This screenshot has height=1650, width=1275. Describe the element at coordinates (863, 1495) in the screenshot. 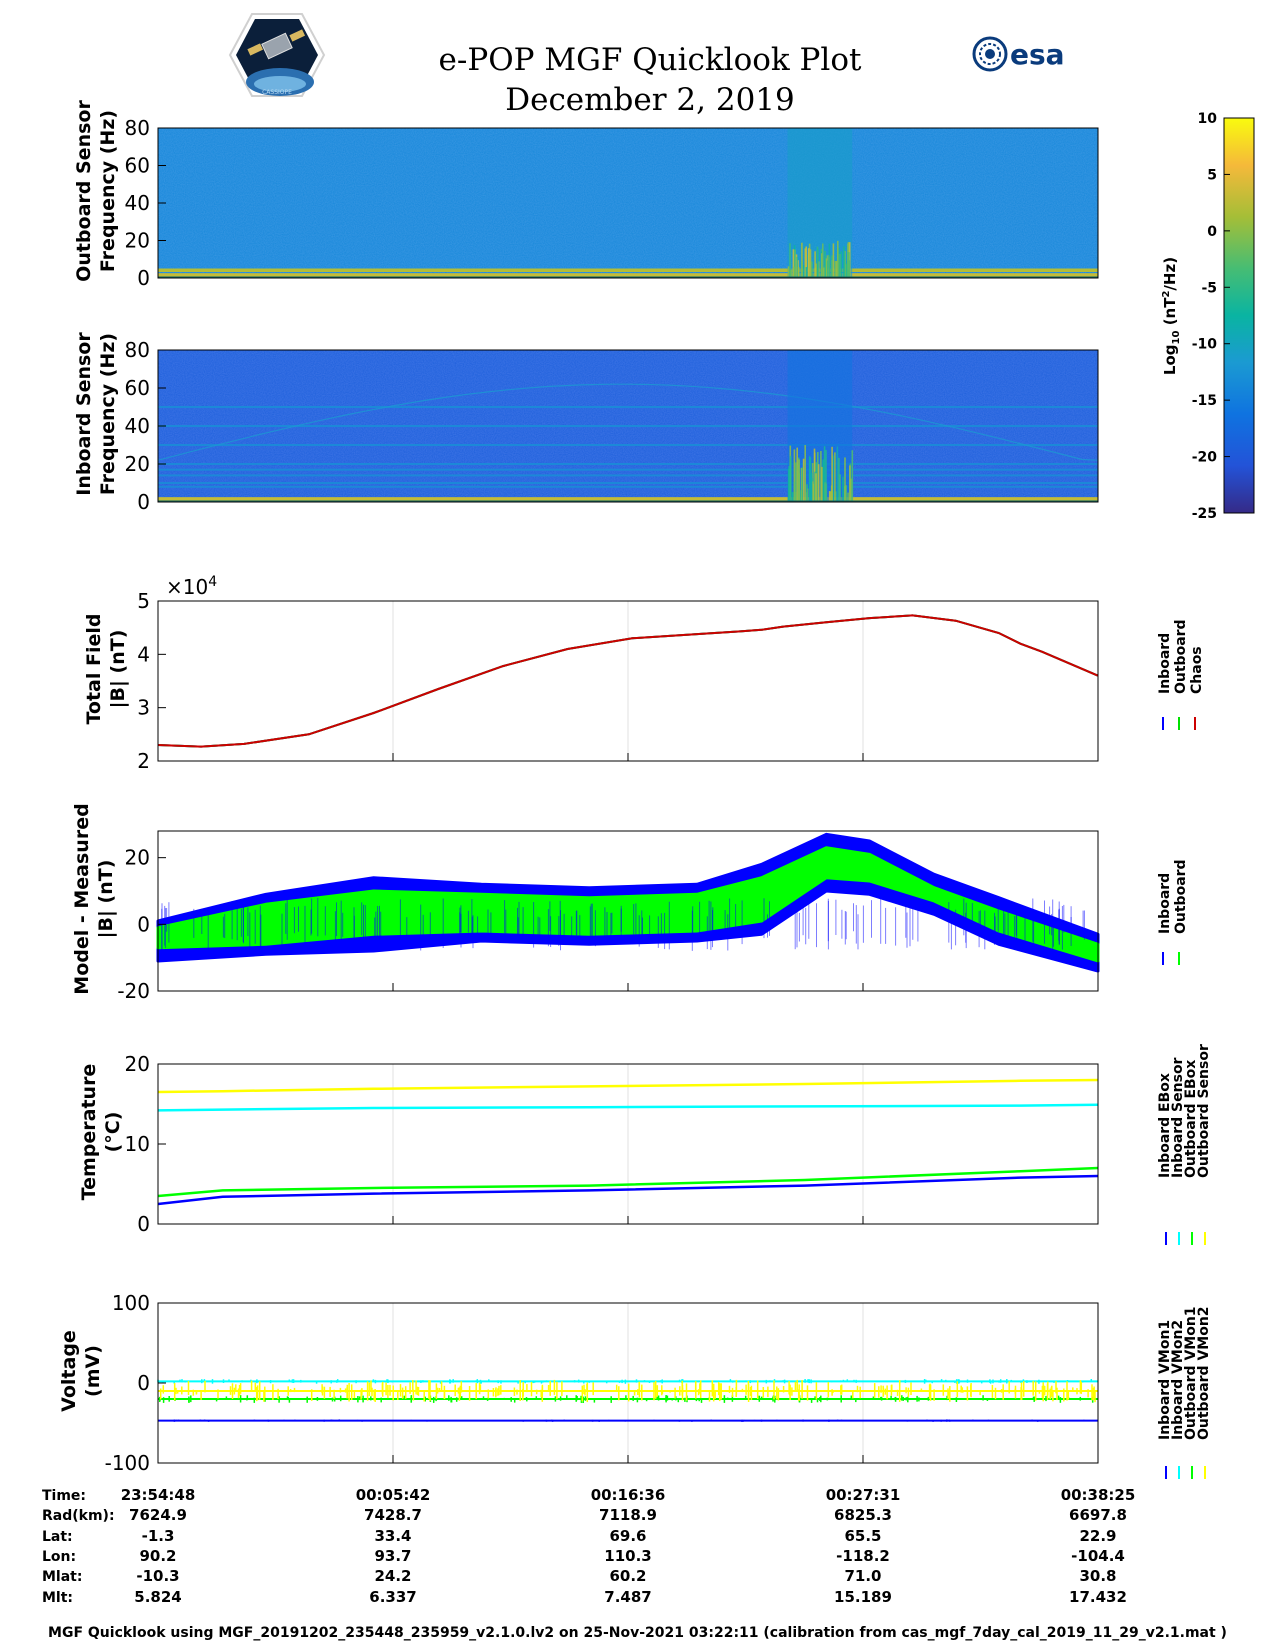

I see `ephemeris-value: 00:27:31` at that location.